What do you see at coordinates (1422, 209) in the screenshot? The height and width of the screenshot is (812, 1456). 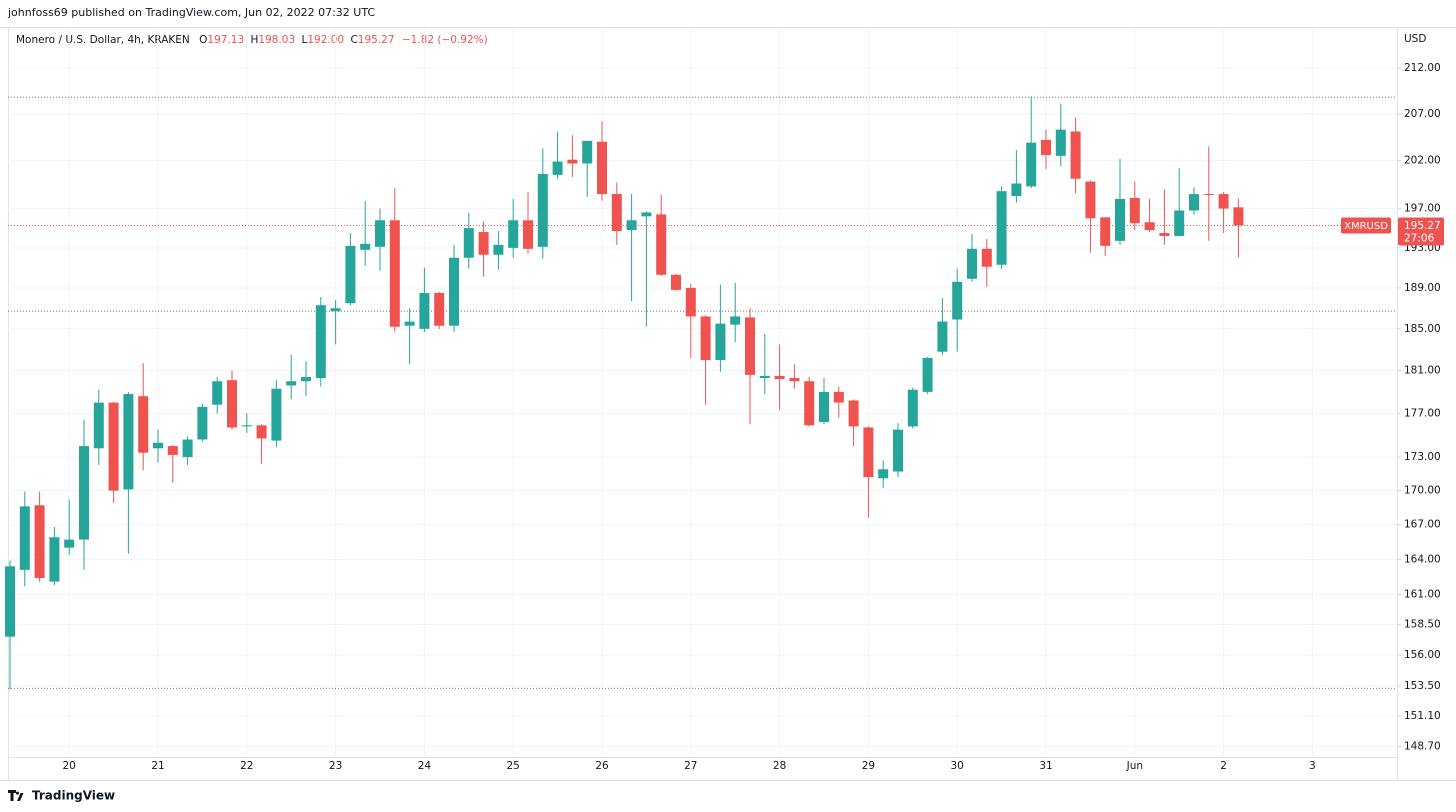 I see `y-tick-label: 197.00` at bounding box center [1422, 209].